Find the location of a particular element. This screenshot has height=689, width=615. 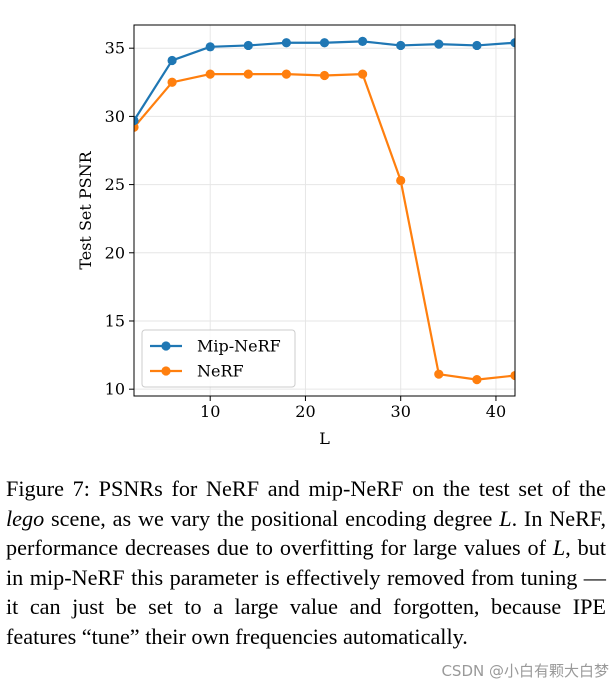

y-tick-label: 15 is located at coordinates (115, 320).